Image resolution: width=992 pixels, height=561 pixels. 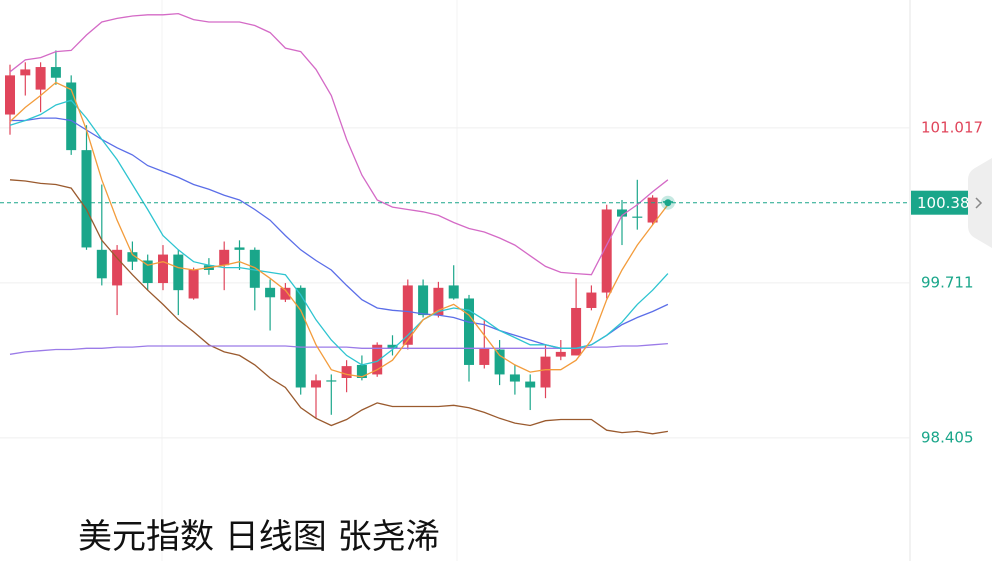 What do you see at coordinates (259, 537) in the screenshot?
I see `chart-title: 美元指数 日线图 张尧浠` at bounding box center [259, 537].